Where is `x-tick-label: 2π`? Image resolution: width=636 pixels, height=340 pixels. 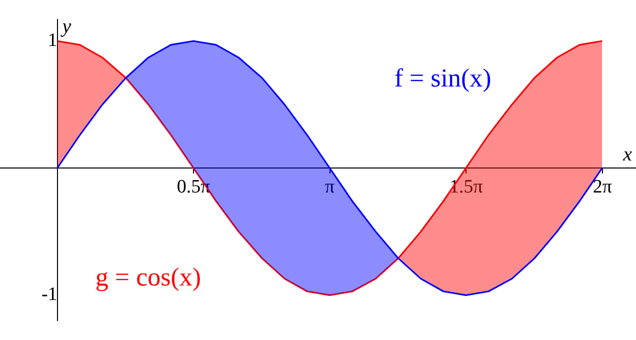
x-tick-label: 2π is located at coordinates (602, 187).